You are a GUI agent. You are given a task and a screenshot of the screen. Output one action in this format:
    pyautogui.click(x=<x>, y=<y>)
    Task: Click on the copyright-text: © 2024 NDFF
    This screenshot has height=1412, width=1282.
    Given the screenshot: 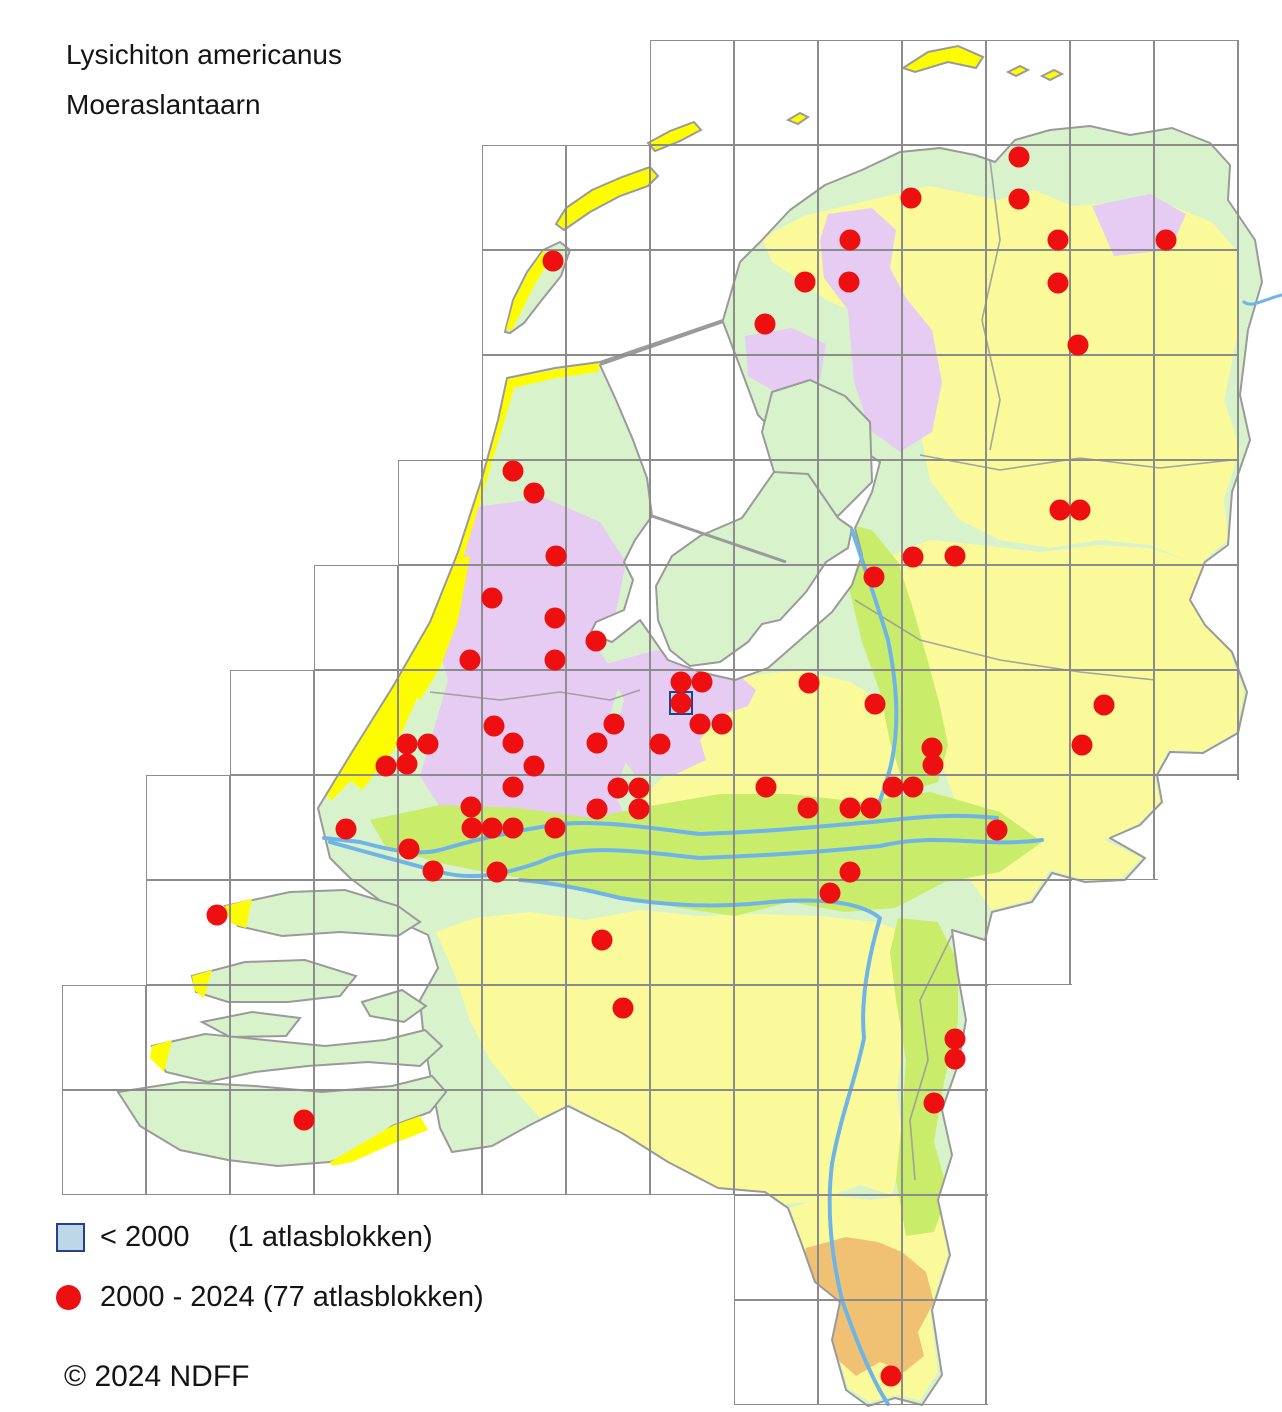 What is the action you would take?
    pyautogui.click(x=157, y=1376)
    